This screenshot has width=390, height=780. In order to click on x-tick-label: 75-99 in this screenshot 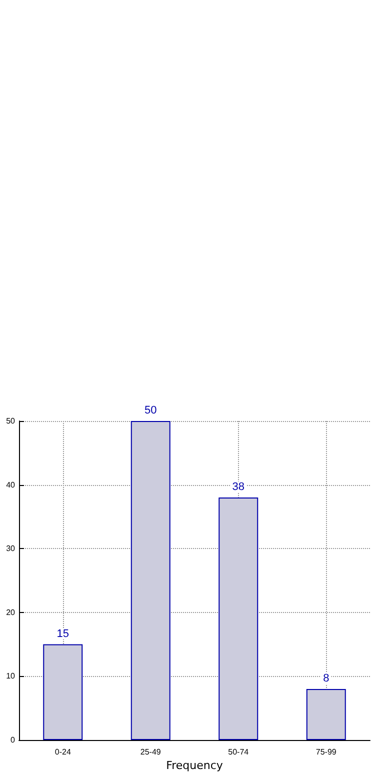, I will do `click(326, 752)`.